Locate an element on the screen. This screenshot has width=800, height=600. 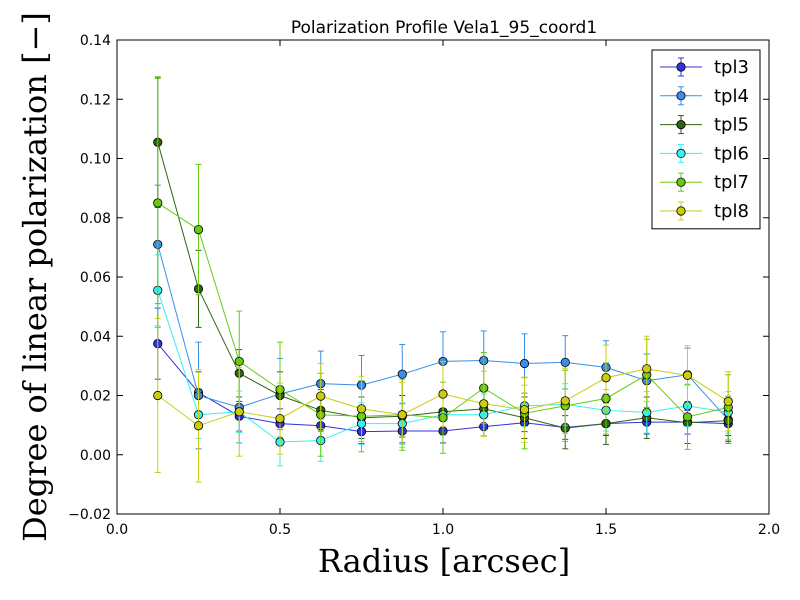
legend-label: tpl8 is located at coordinates (731, 211).